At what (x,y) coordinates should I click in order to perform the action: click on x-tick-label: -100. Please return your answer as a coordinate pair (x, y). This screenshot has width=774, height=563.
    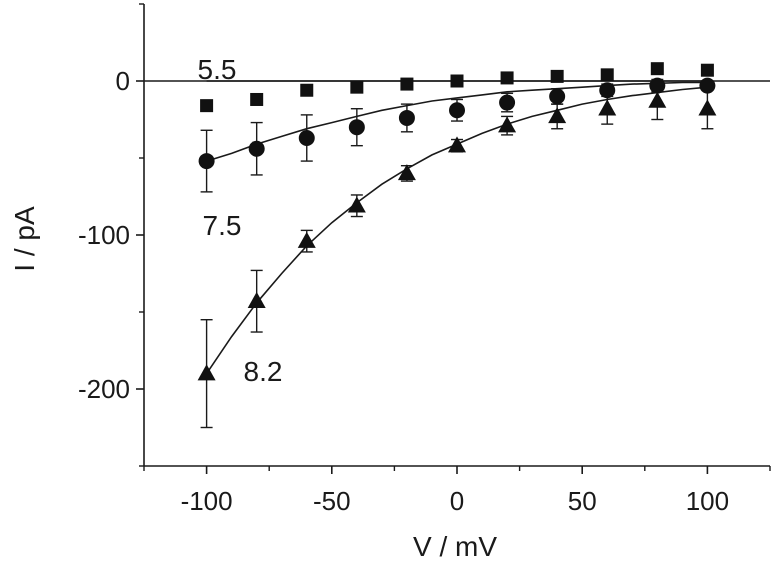
    Looking at the image, I should click on (207, 501).